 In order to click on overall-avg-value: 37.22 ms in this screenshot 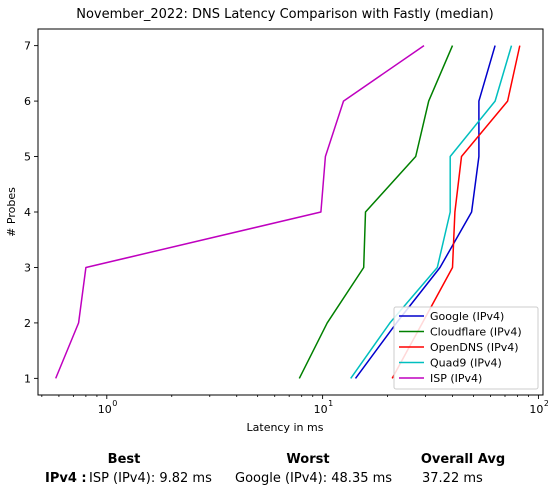, I will do `click(452, 478)`.